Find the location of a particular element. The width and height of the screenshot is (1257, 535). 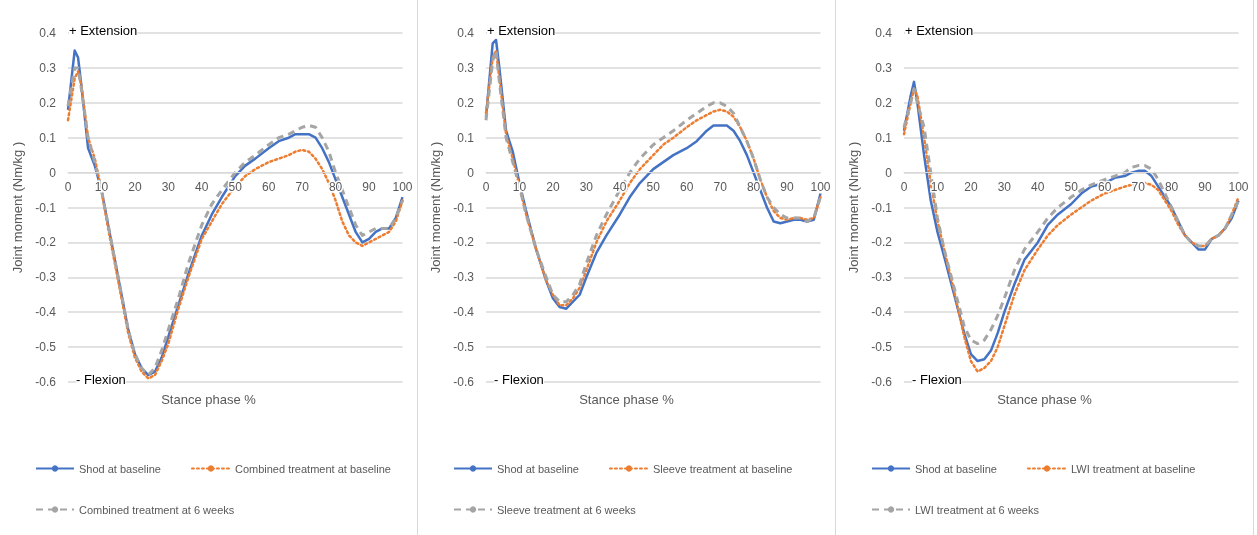

legend-label: LWI treatment at 6 weeks is located at coordinates (977, 509).